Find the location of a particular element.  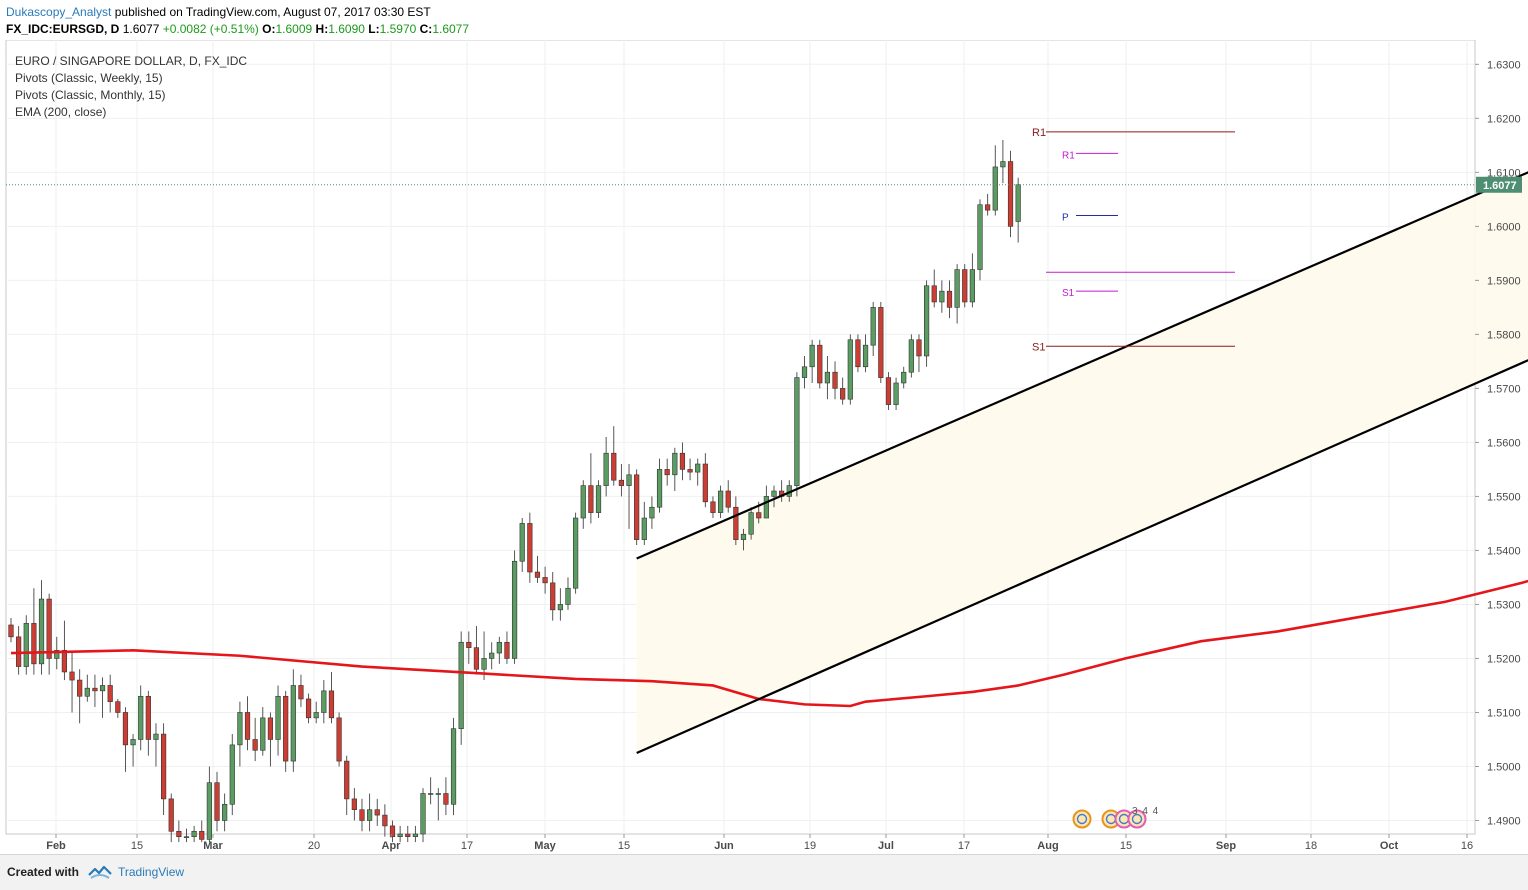

events-markers: 3 4 4 is located at coordinates (1116, 817).